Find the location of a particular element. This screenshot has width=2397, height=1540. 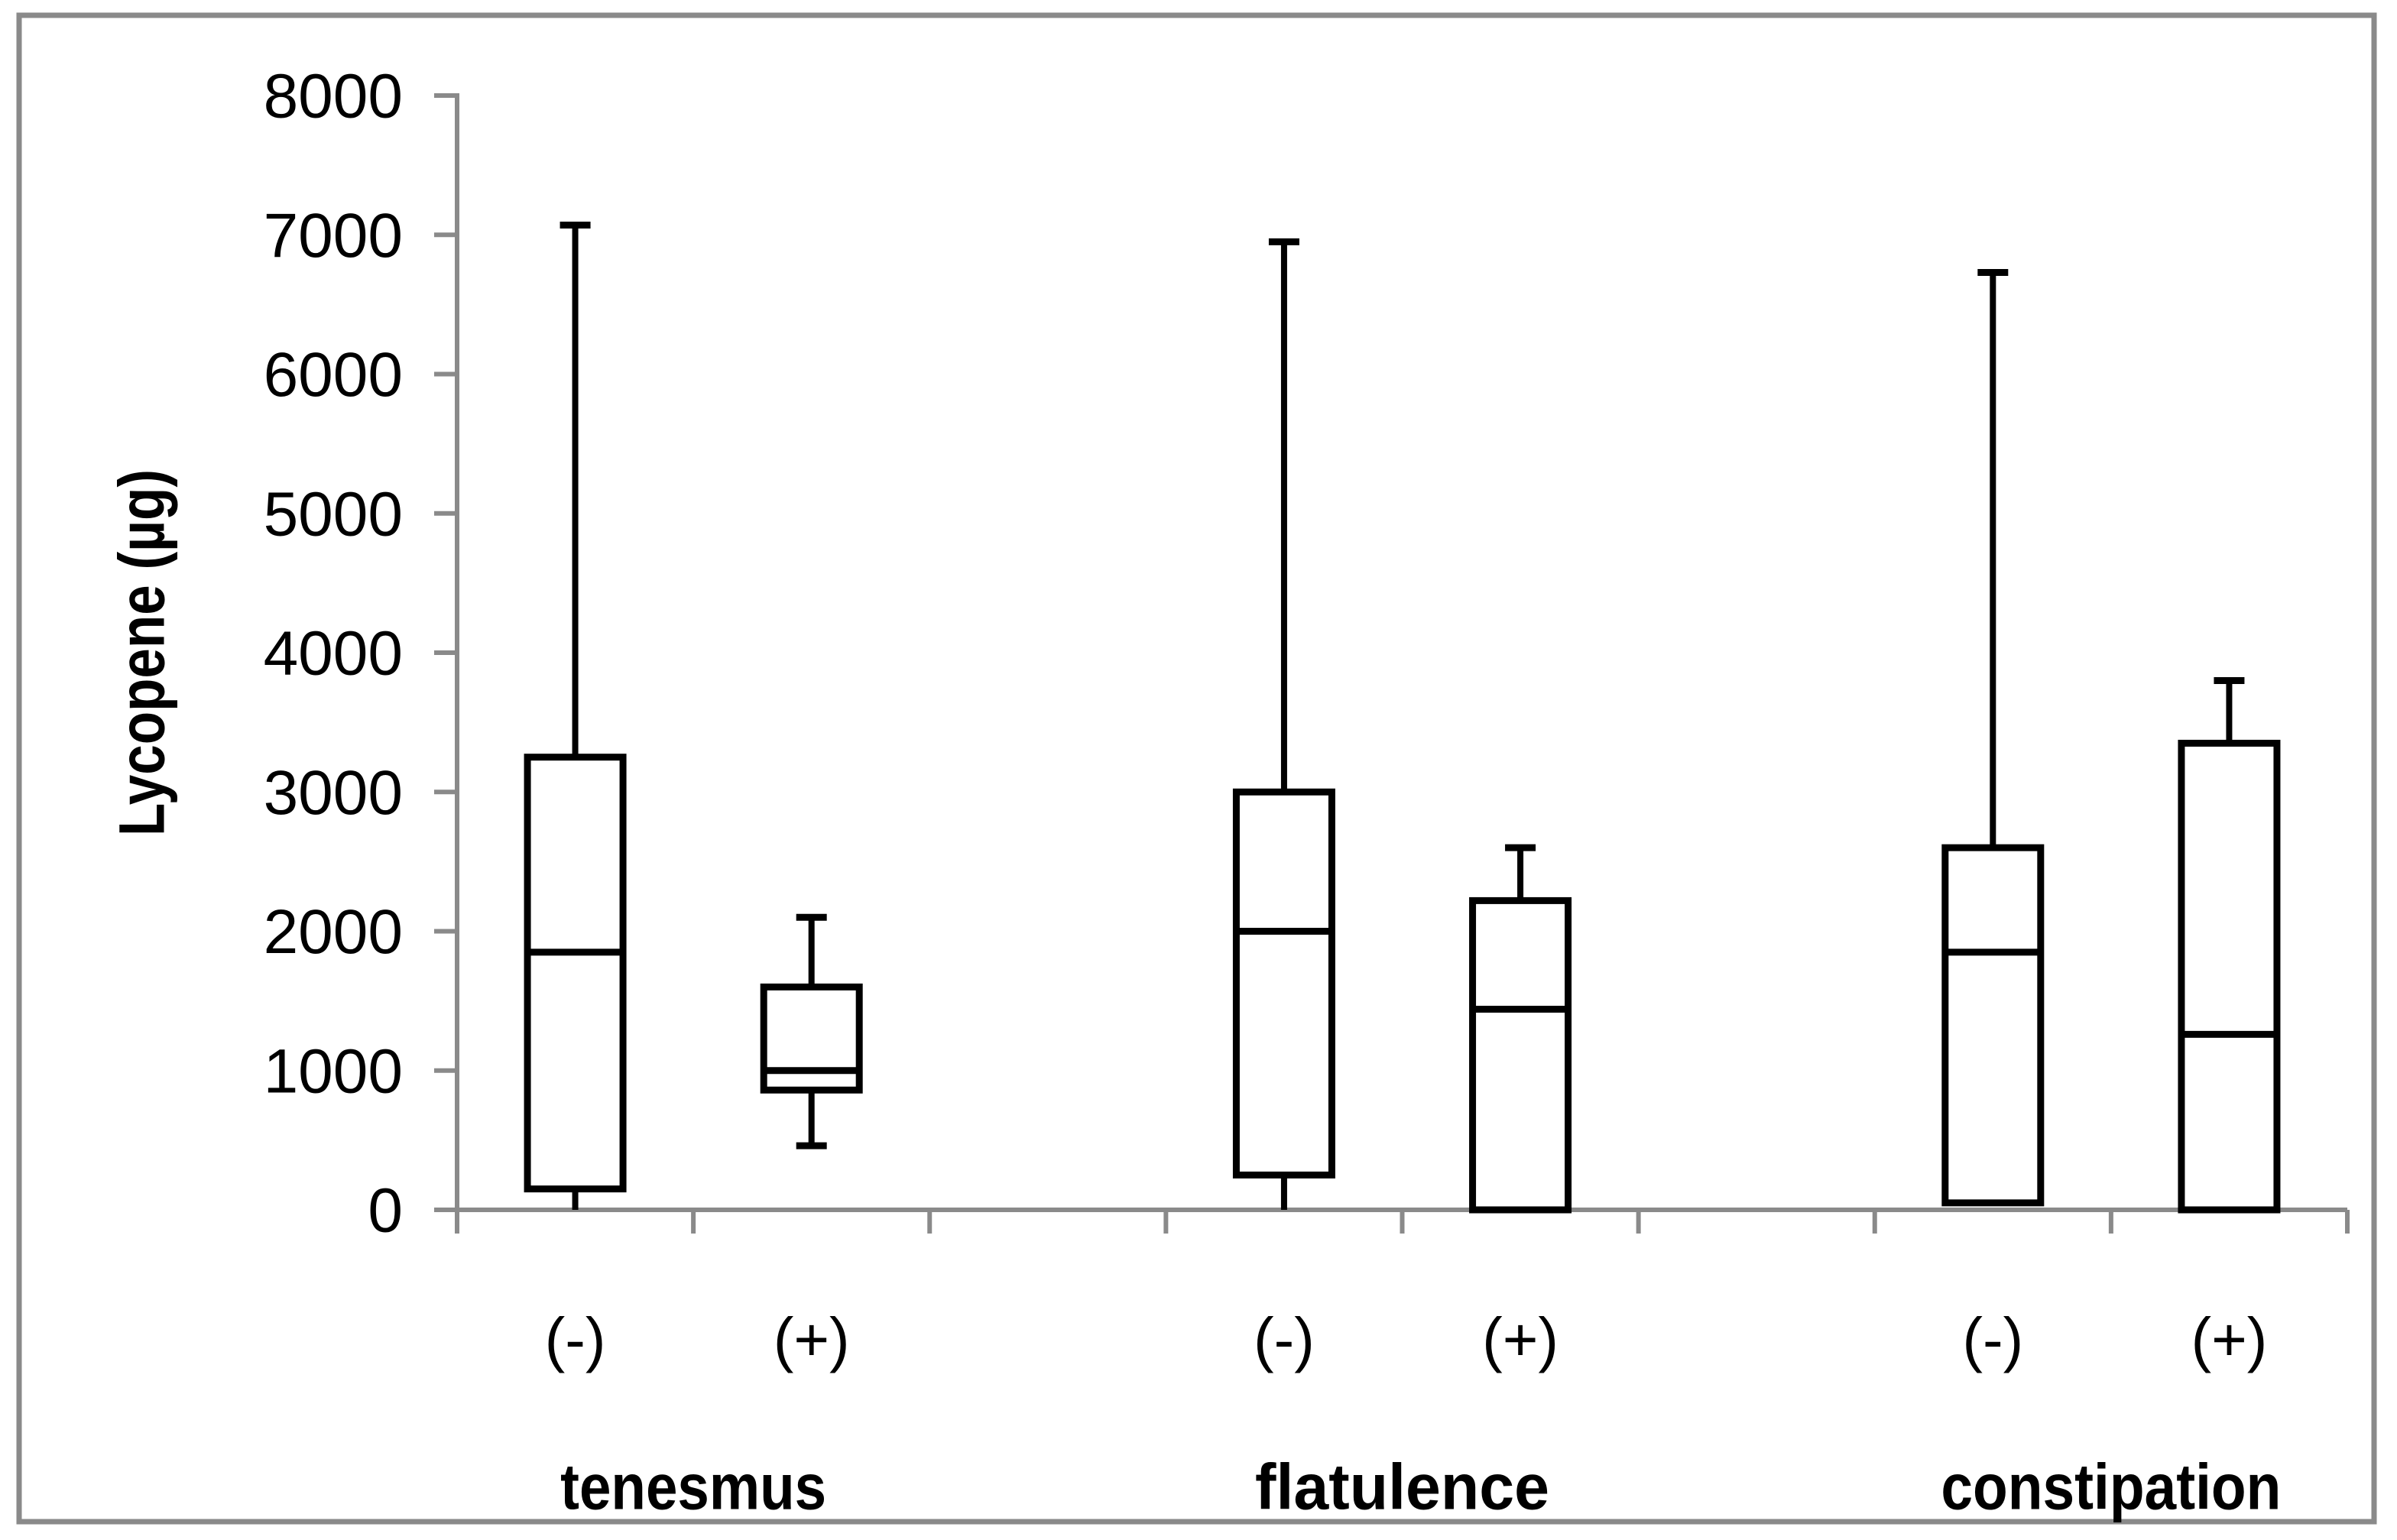

y-tick-label: 8000 is located at coordinates (333, 96).